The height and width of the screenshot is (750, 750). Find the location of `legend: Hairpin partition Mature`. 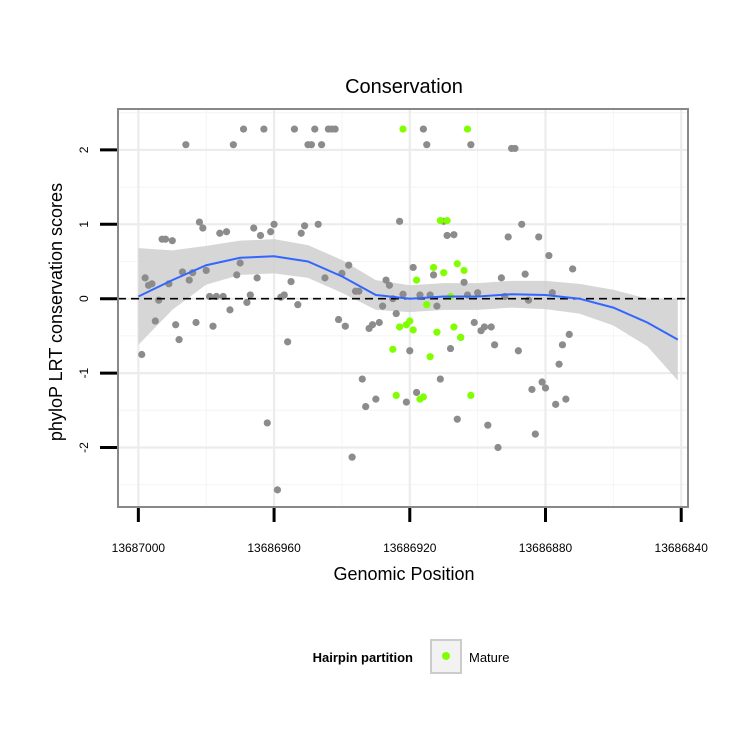

legend: Hairpin partition Mature is located at coordinates (411, 656).